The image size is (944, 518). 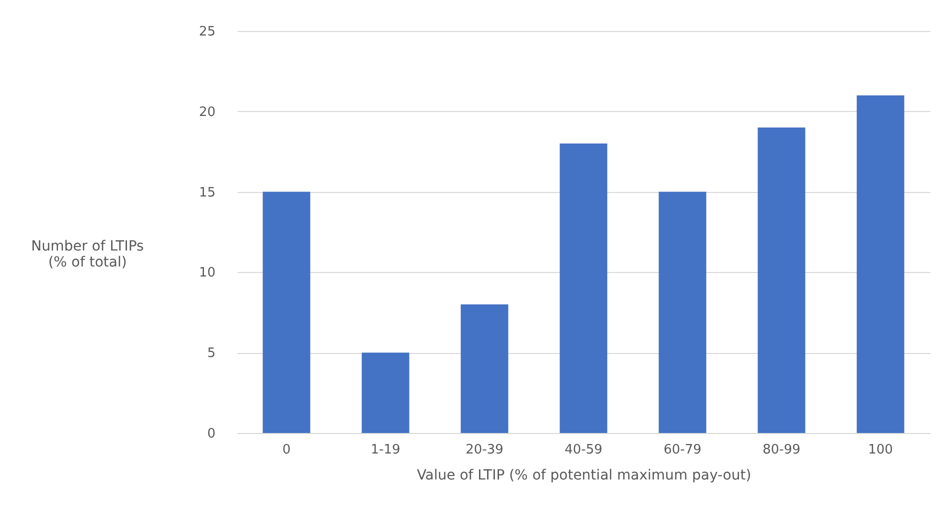 I want to click on y-tick-label: 25, so click(x=207, y=32).